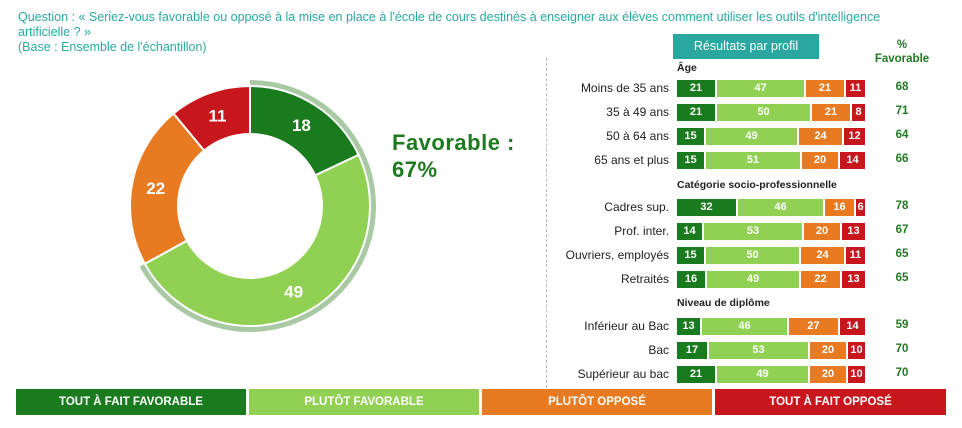 The height and width of the screenshot is (428, 962). I want to click on bar-segment-tout-a-fait-oppose: 6, so click(860, 207).